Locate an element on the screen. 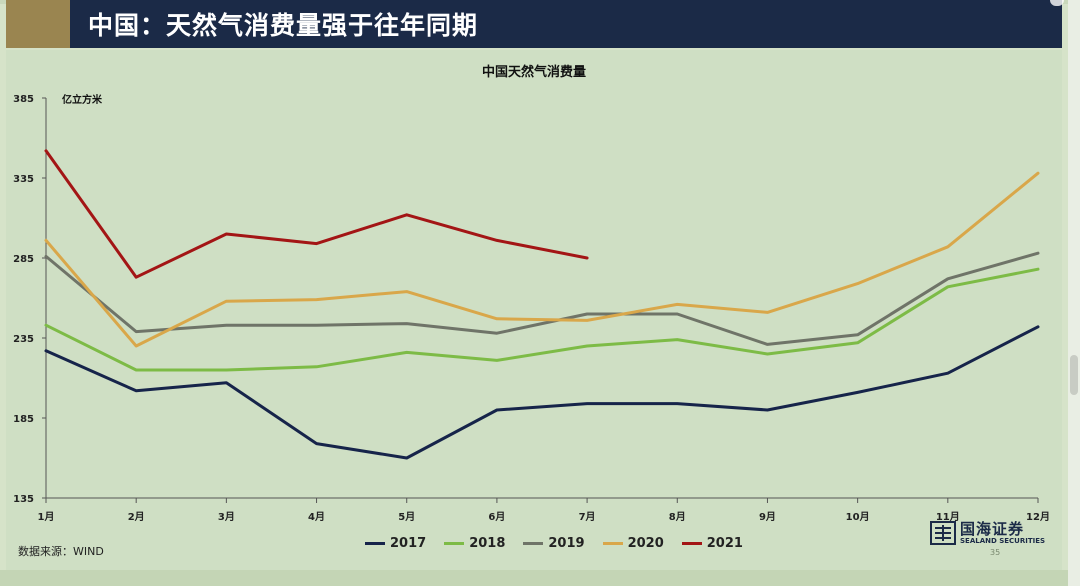  logo-name-en: SEALAND SECURITIES is located at coordinates (1003, 540).